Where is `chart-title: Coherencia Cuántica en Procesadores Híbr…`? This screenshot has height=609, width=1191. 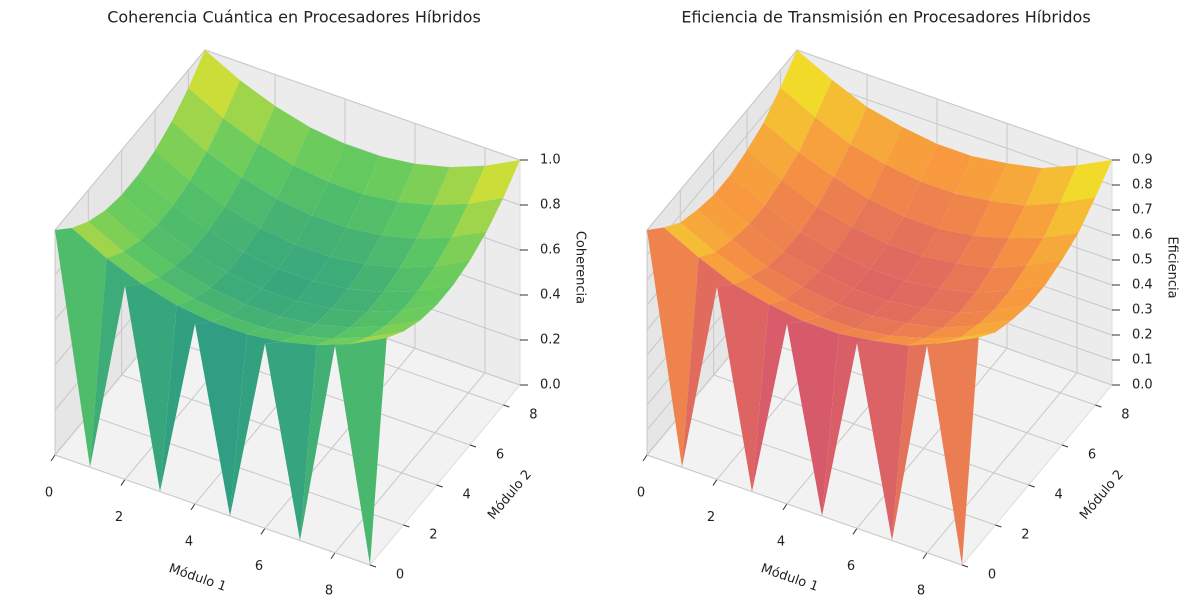 chart-title: Coherencia Cuántica en Procesadores Híbr… is located at coordinates (294, 17).